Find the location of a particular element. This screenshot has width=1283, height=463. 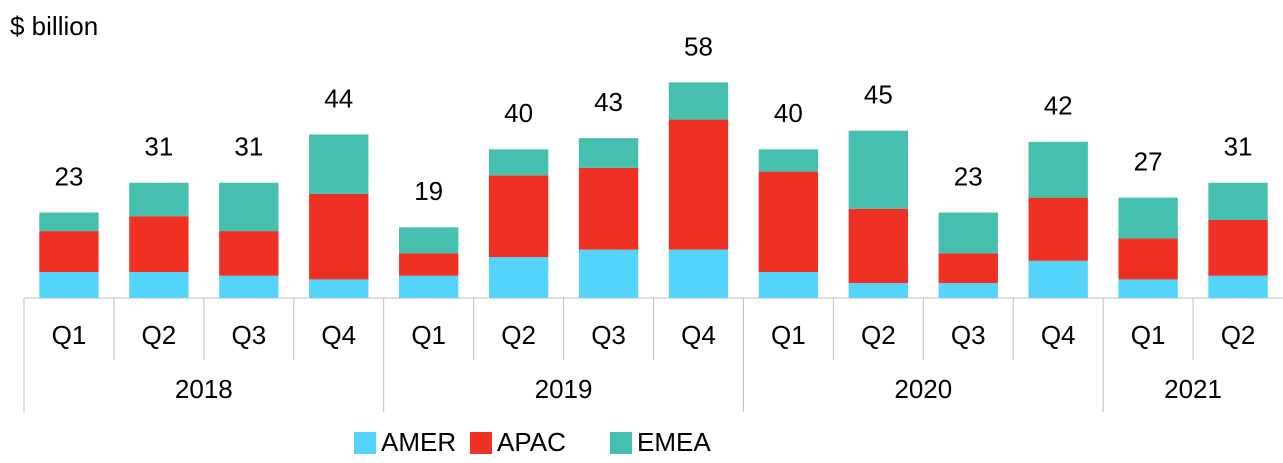

group-label: 2020 is located at coordinates (923, 389).